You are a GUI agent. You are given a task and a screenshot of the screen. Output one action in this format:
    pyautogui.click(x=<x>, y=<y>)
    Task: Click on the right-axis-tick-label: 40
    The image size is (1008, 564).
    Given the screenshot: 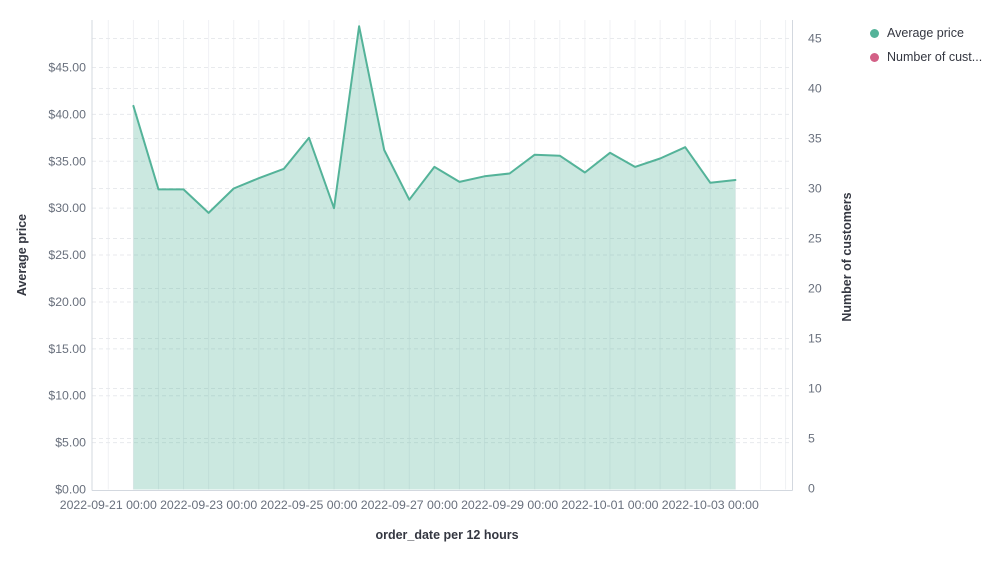 What is the action you would take?
    pyautogui.click(x=815, y=89)
    